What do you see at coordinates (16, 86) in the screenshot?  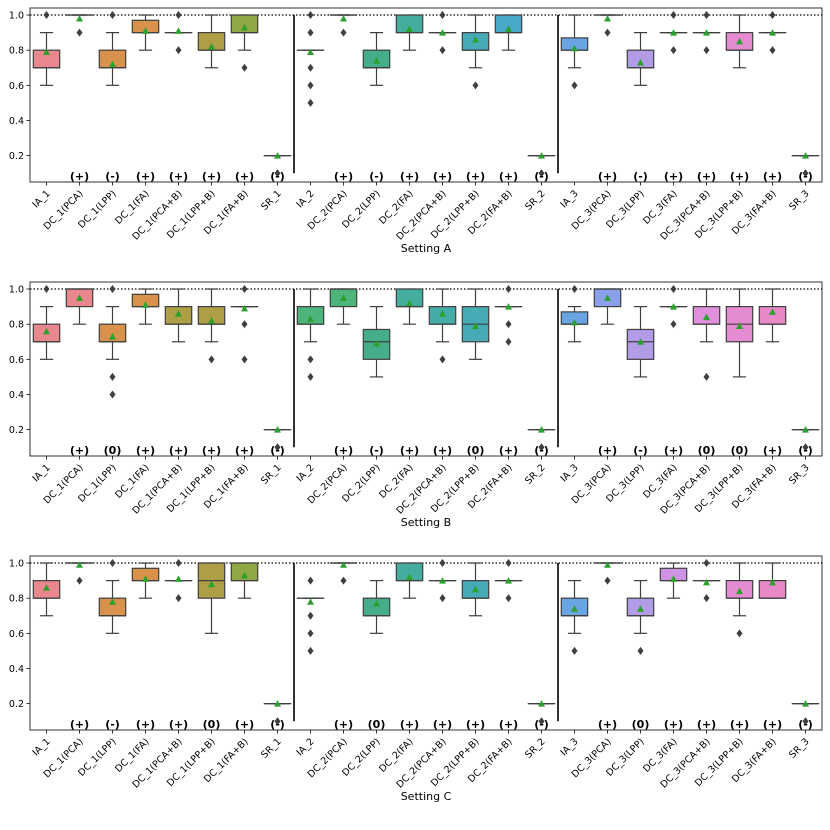 I see `y-tick-label: 0.6` at bounding box center [16, 86].